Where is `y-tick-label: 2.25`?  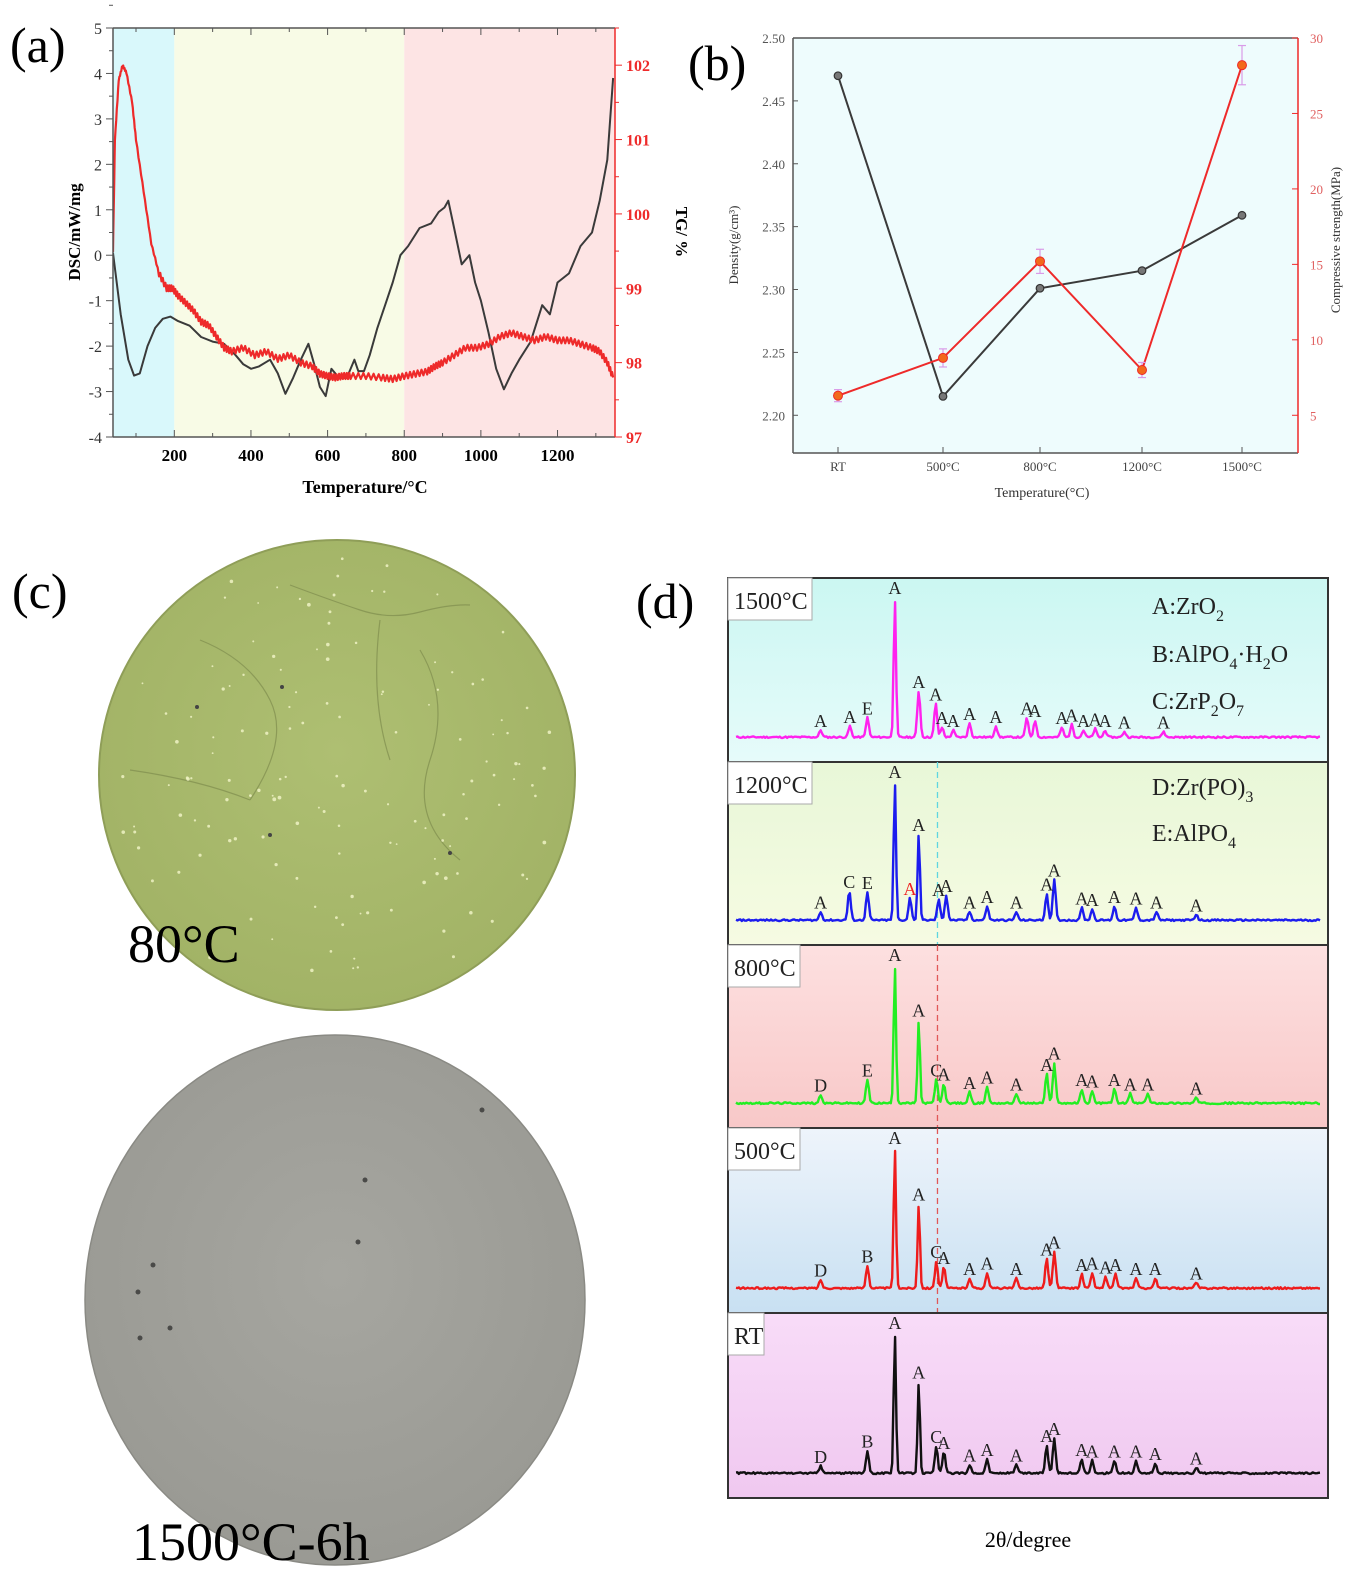 y-tick-label: 2.25 is located at coordinates (773, 352).